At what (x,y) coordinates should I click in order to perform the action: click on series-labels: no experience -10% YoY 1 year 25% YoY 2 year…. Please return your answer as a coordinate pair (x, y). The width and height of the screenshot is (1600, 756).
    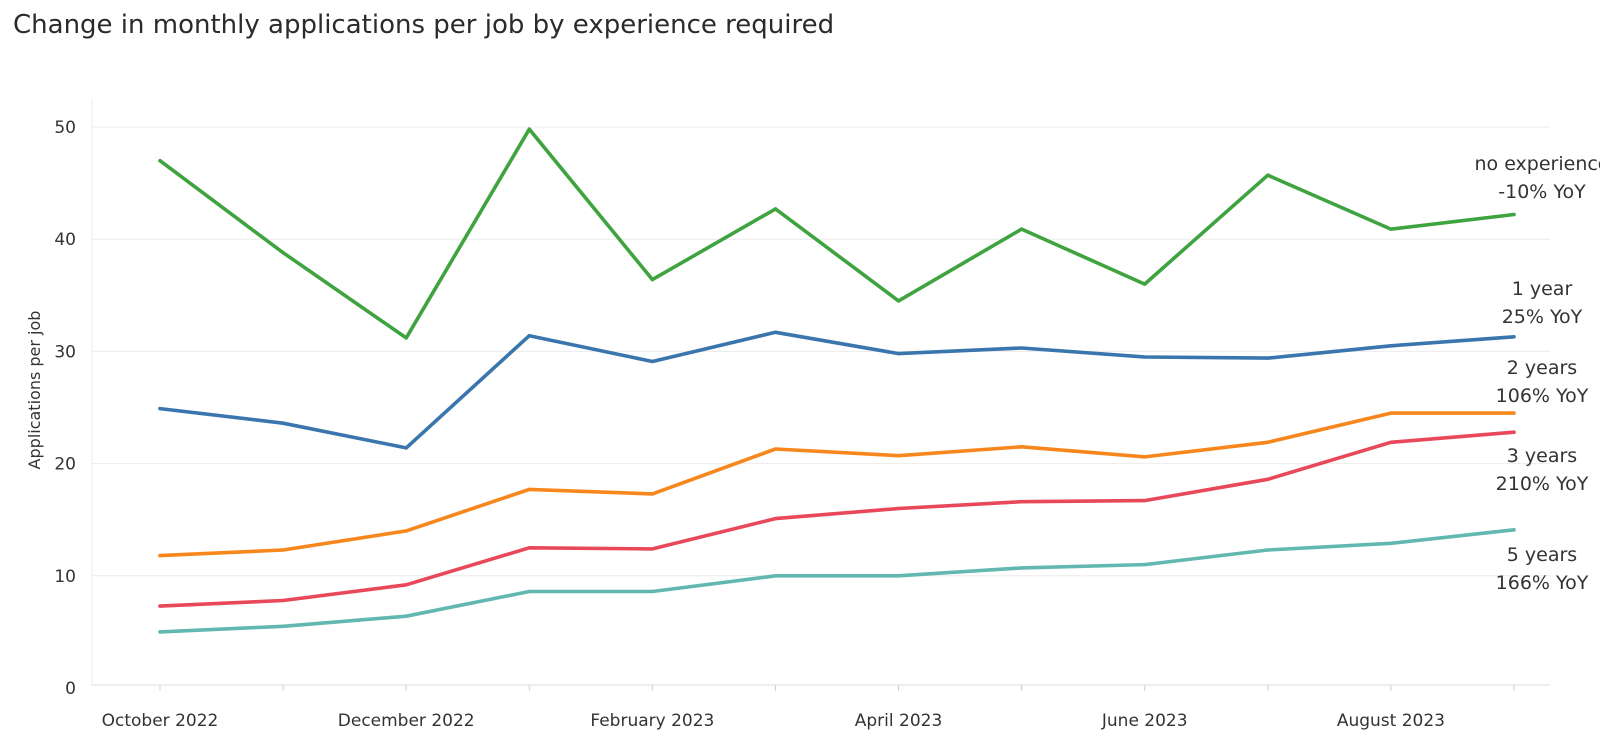
    Looking at the image, I should click on (1537, 373).